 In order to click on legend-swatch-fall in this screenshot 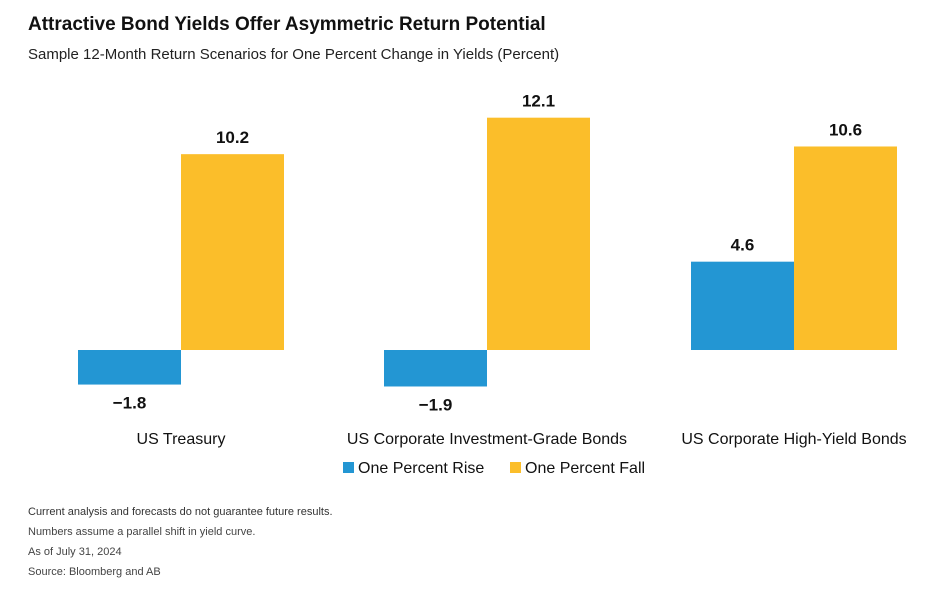, I will do `click(515, 467)`.